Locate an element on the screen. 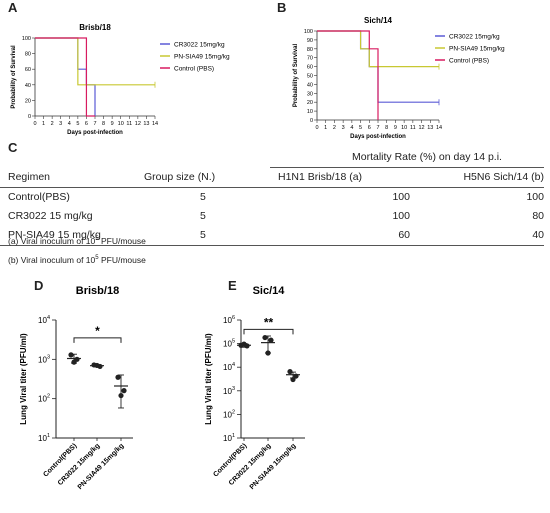 This screenshot has width=550, height=513. chart-title: Sic/14 is located at coordinates (269, 291).